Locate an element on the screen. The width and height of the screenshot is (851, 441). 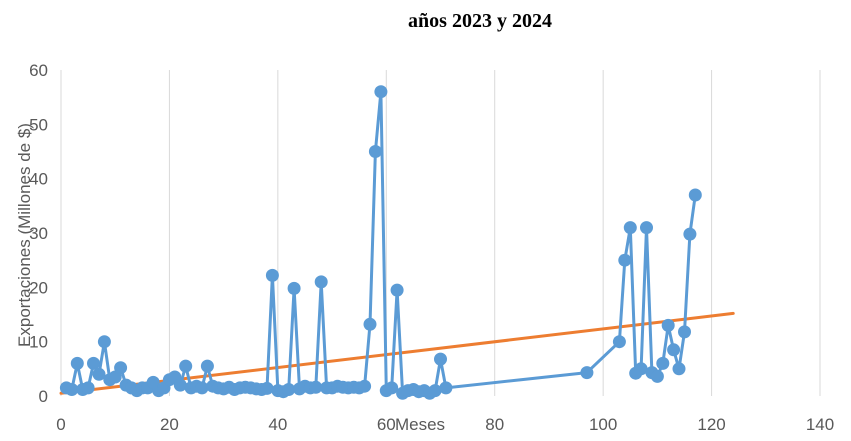
y-tick-label: 20 is located at coordinates (38, 287).